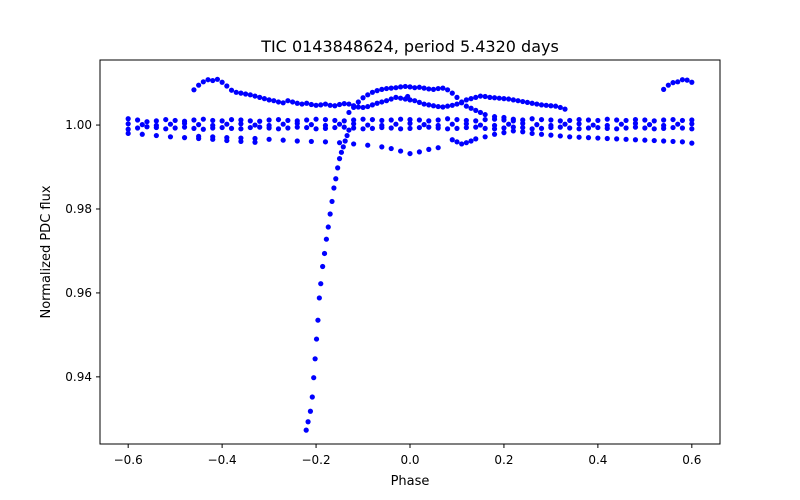  I want to click on y-tick-label: 0.94, so click(78, 377).